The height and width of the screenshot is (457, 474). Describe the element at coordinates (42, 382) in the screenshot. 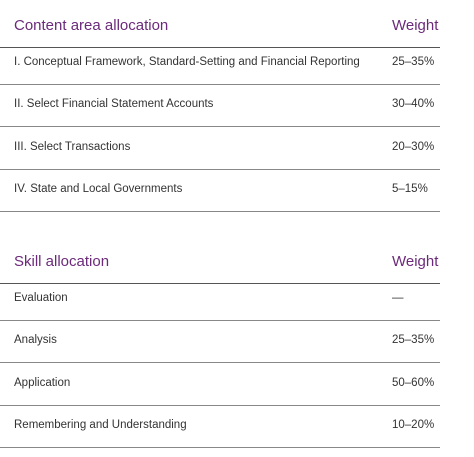

I see `label-cell: Application` at that location.